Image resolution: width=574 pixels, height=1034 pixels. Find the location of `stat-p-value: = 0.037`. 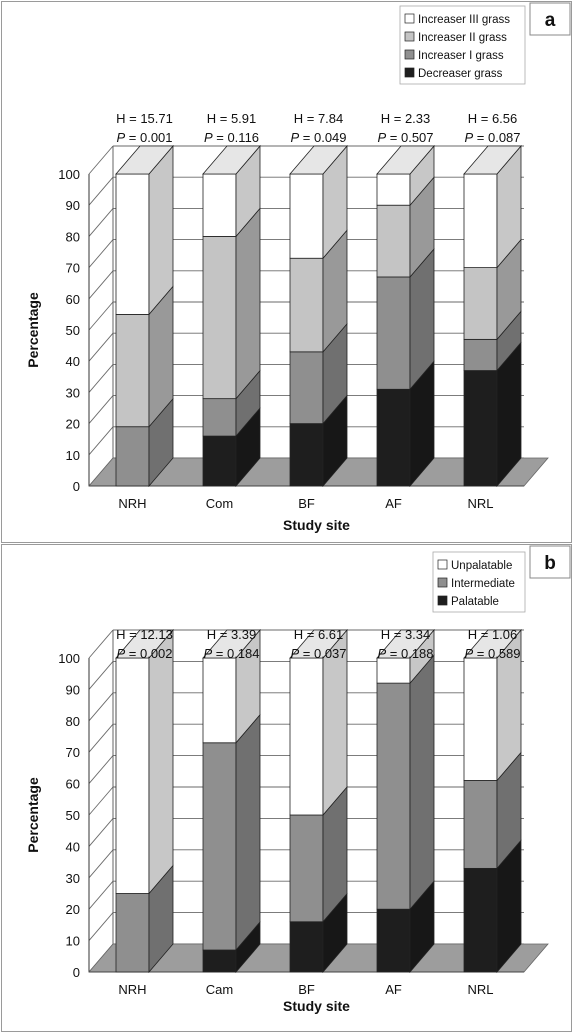

stat-p-value: = 0.037 is located at coordinates (322, 653).